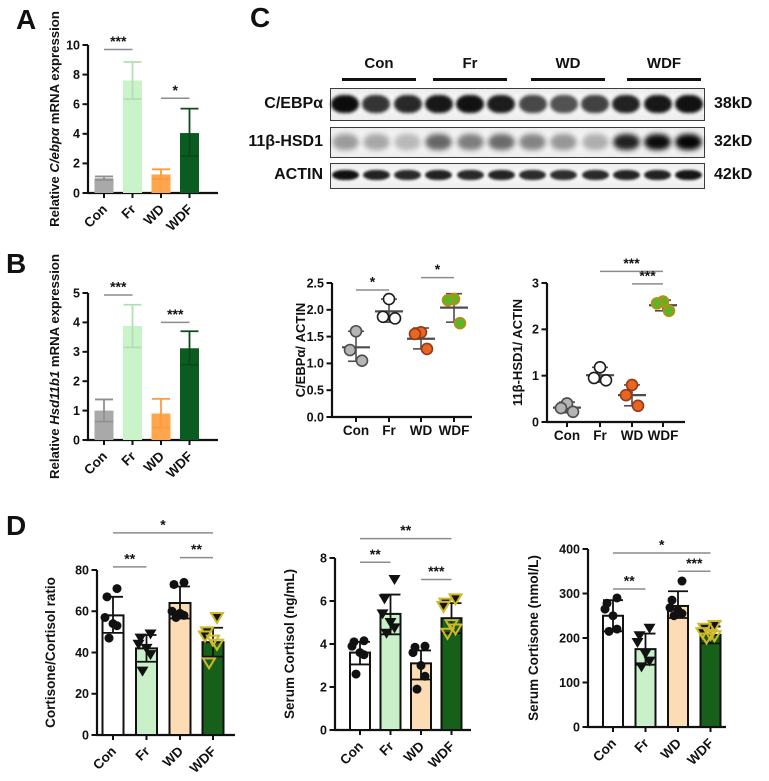 The image size is (769, 781). I want to click on blot-group-label-WDF: WDF, so click(664, 63).